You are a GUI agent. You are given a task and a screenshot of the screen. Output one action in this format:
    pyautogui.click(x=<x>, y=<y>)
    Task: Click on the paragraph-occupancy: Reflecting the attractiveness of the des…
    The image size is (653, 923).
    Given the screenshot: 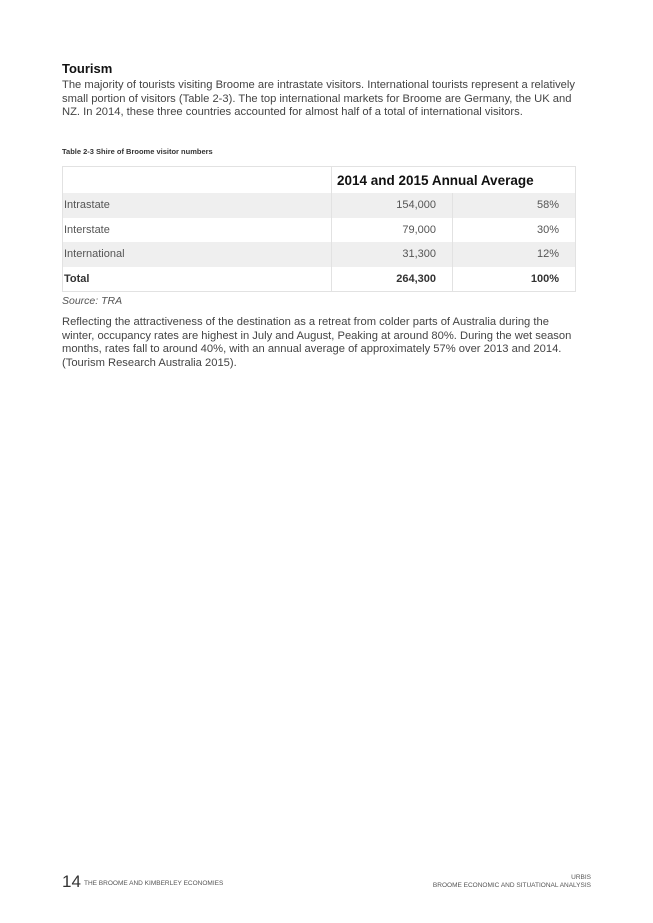 What is the action you would take?
    pyautogui.click(x=317, y=342)
    